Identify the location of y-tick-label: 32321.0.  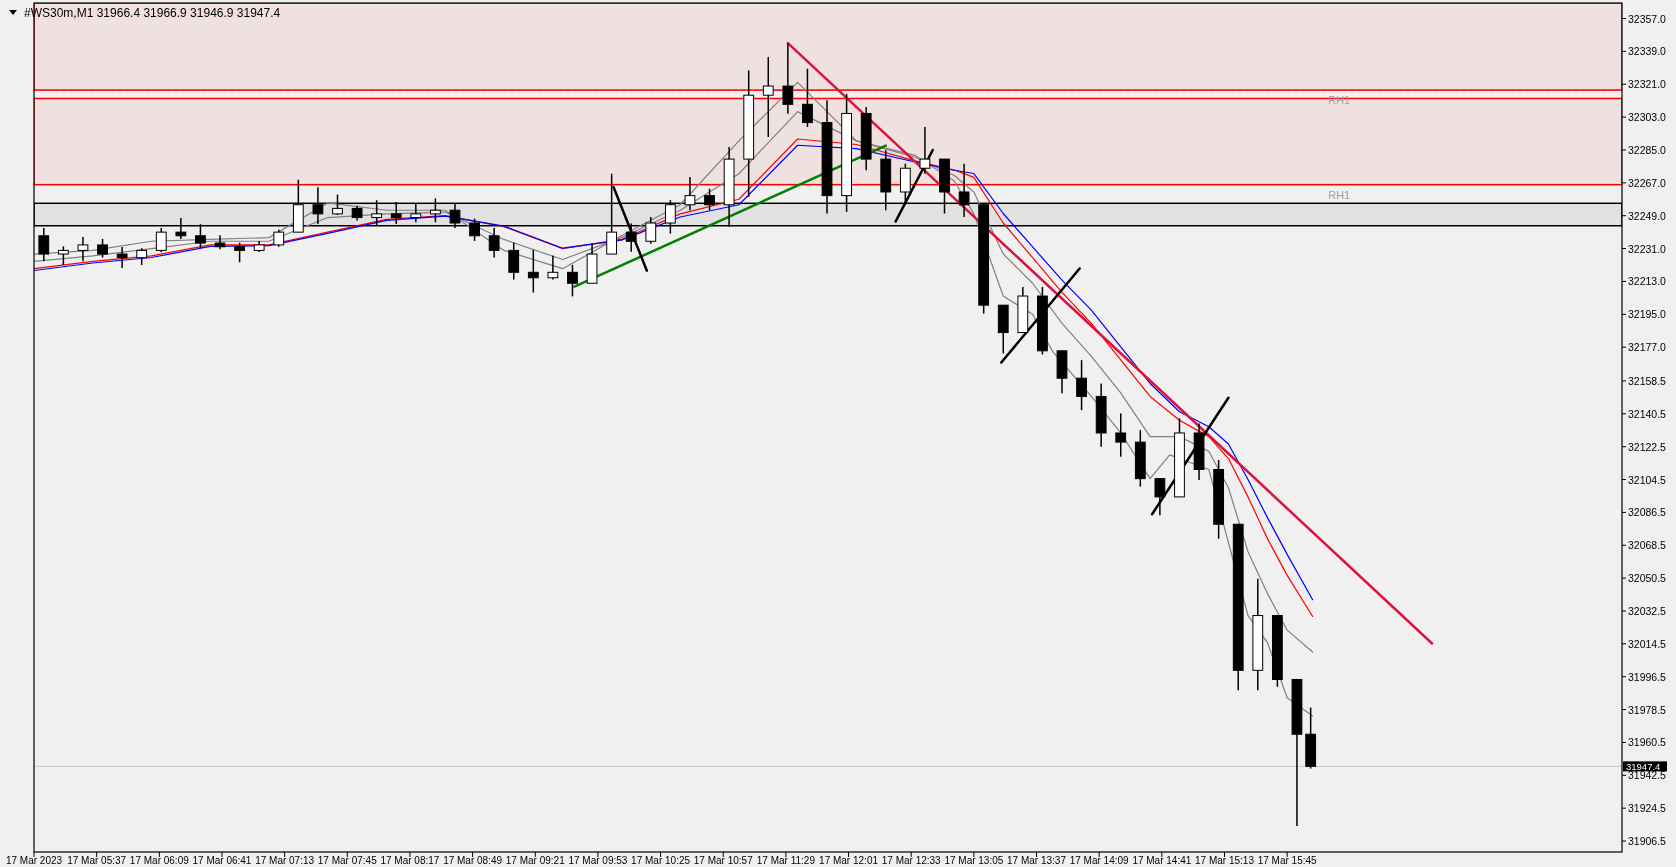
(1647, 84).